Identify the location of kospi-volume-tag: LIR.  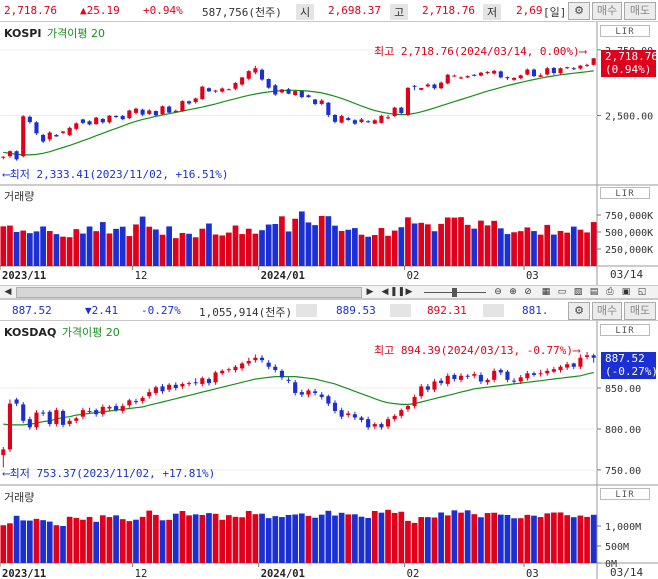
(625, 193).